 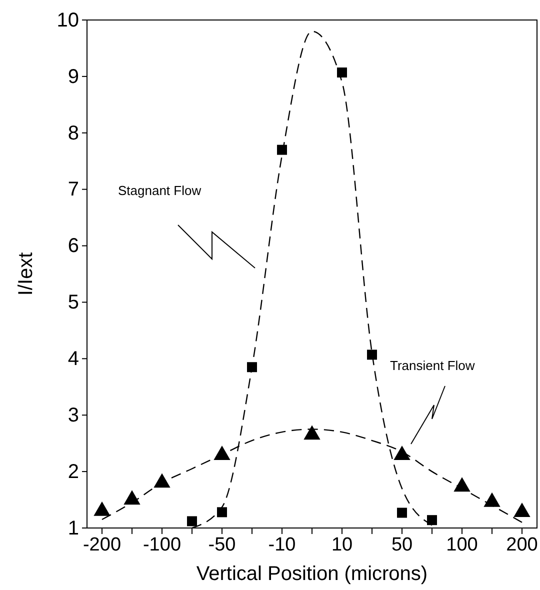 What do you see at coordinates (73, 246) in the screenshot?
I see `y-tick-label: 6` at bounding box center [73, 246].